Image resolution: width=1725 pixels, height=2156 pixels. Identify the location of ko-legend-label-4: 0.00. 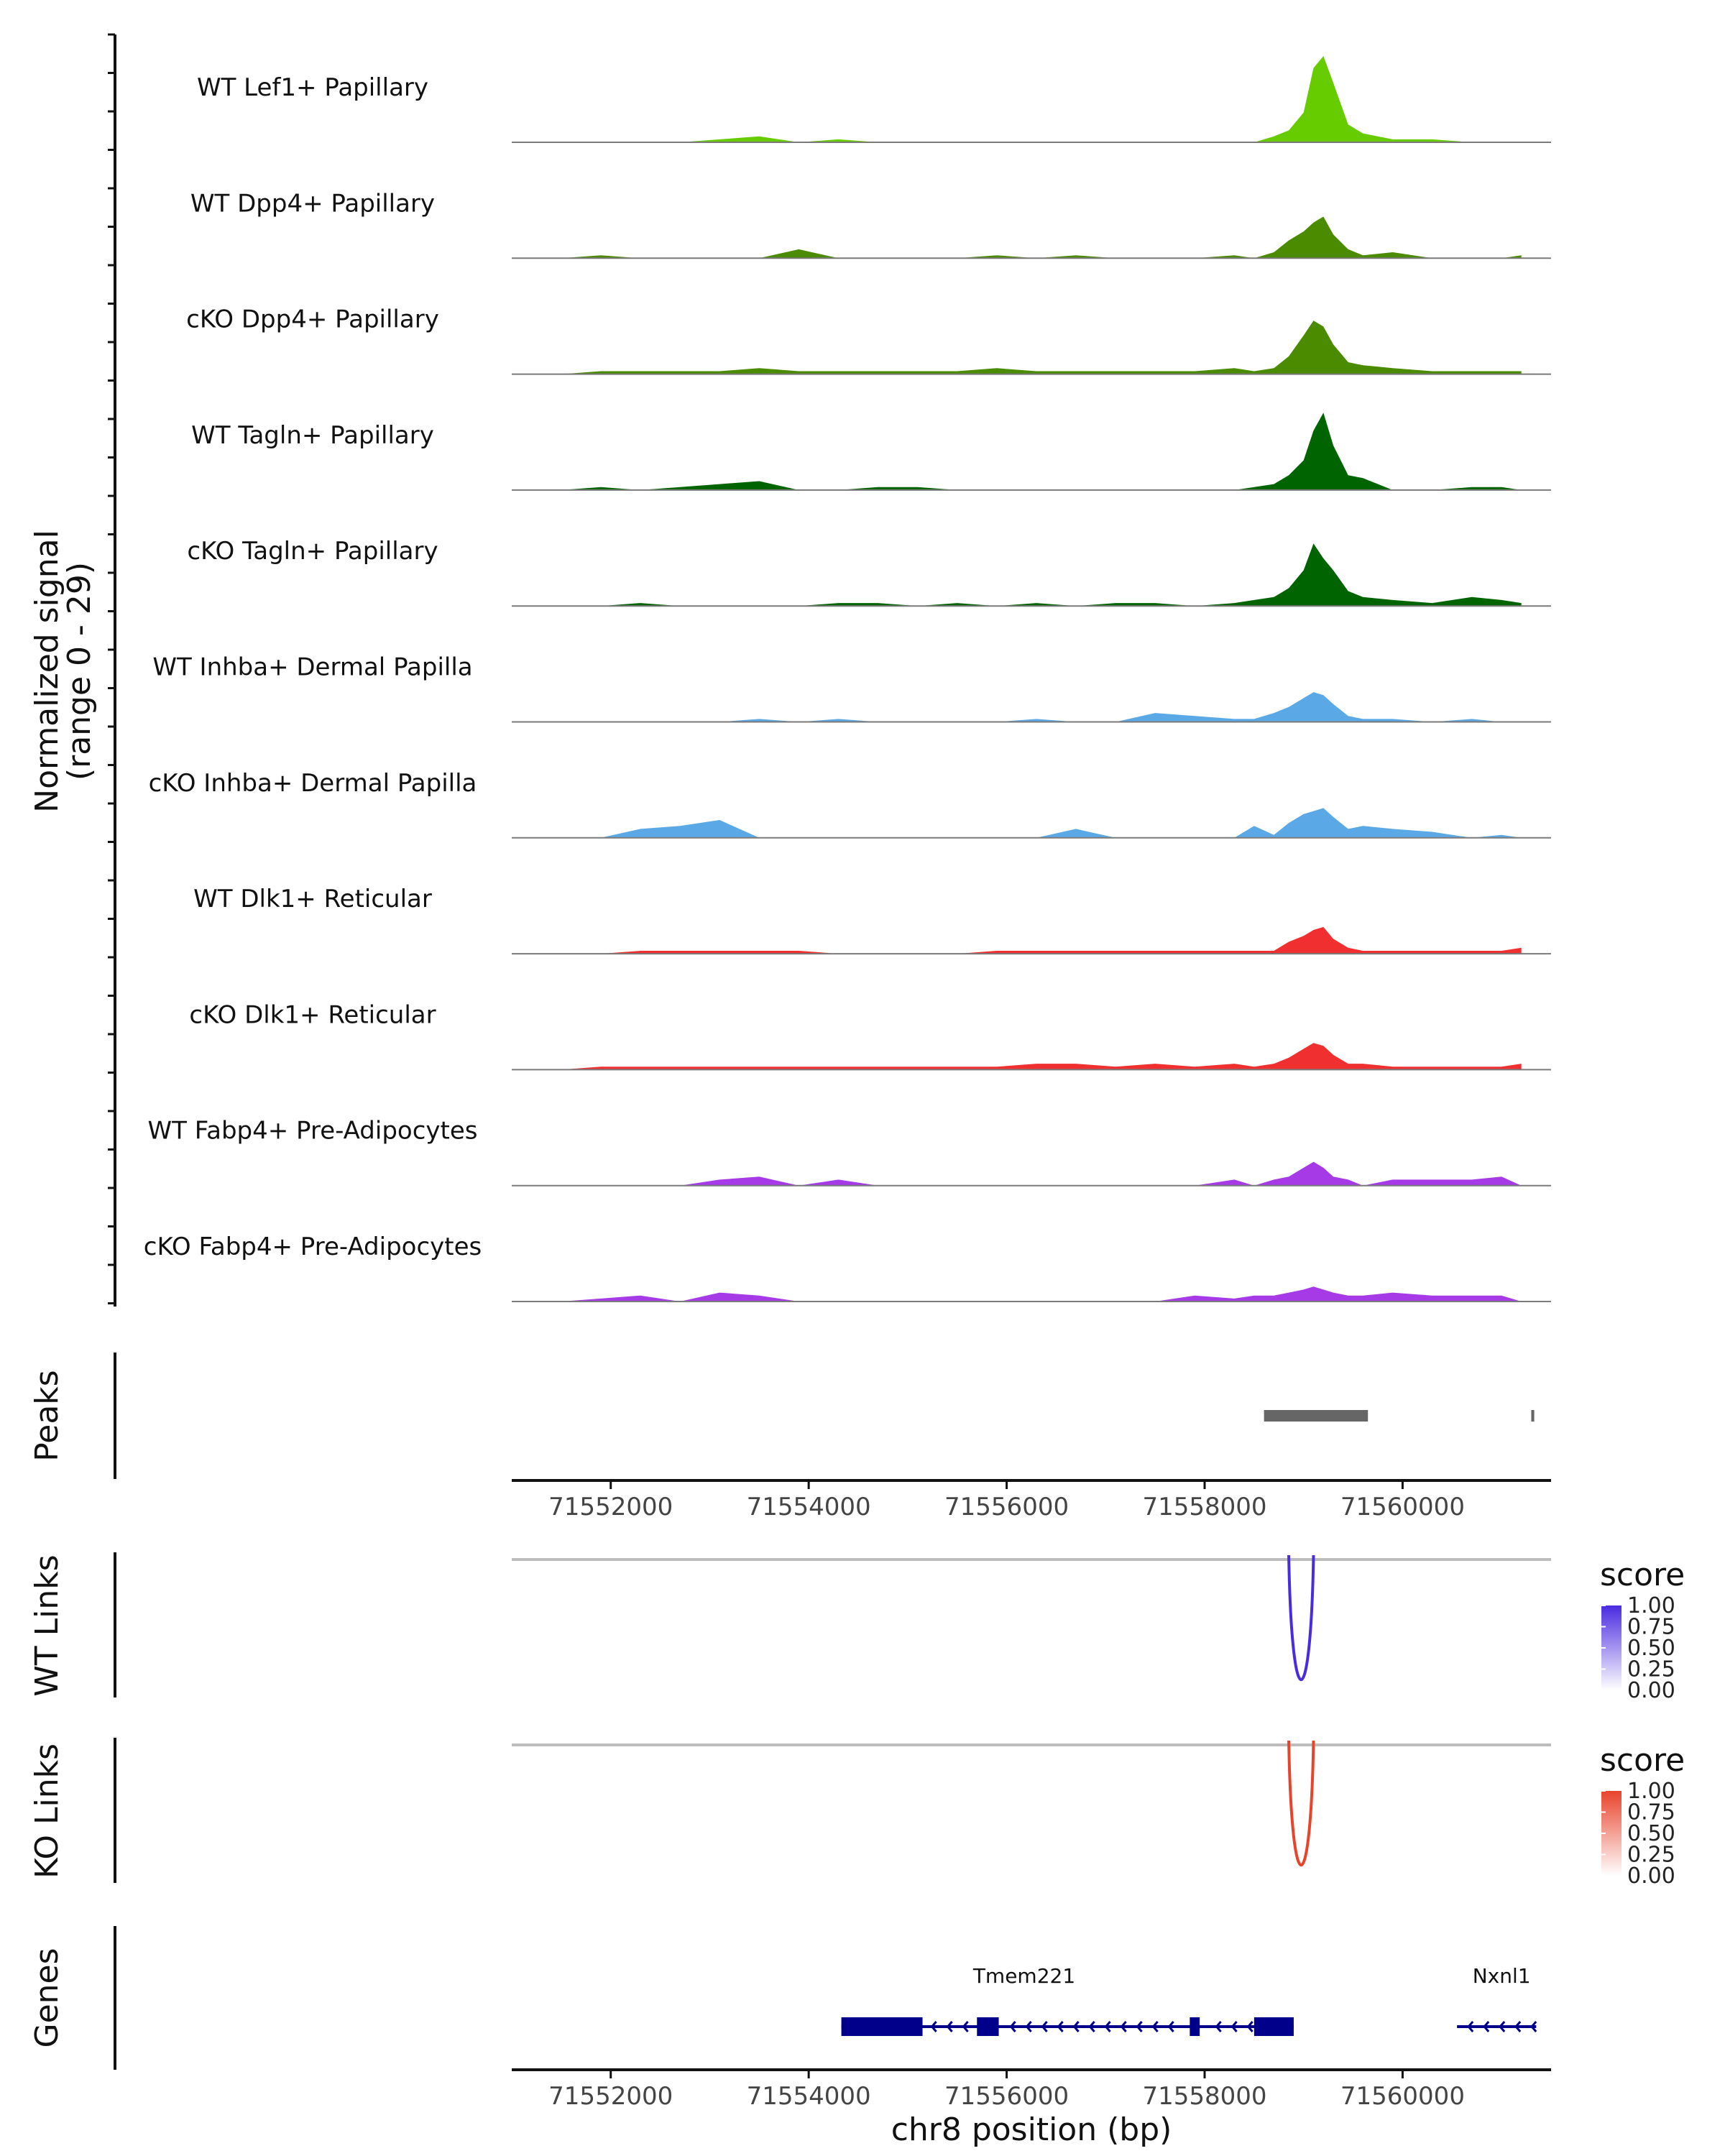
(1651, 1877).